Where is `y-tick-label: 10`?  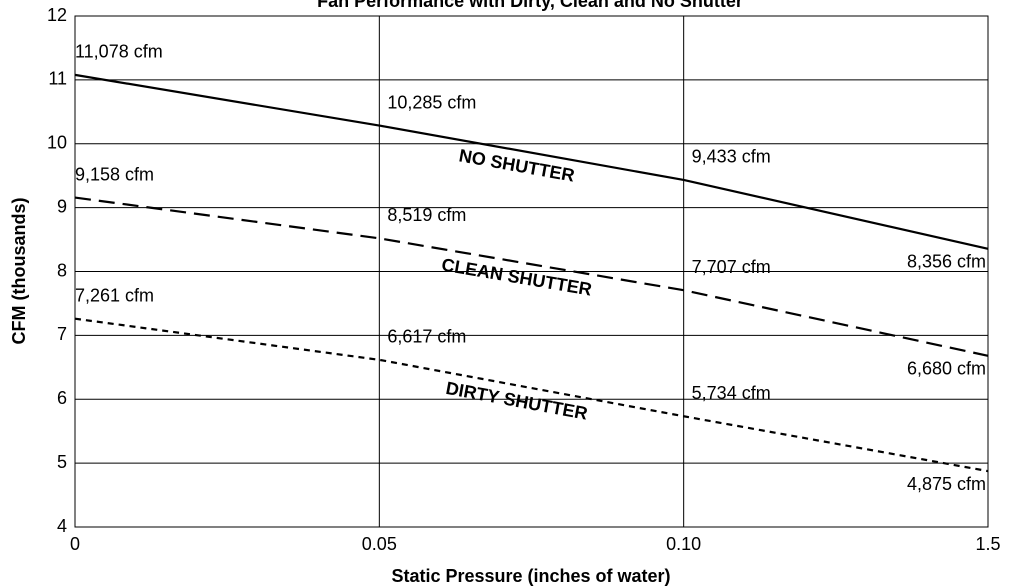 y-tick-label: 10 is located at coordinates (57, 143).